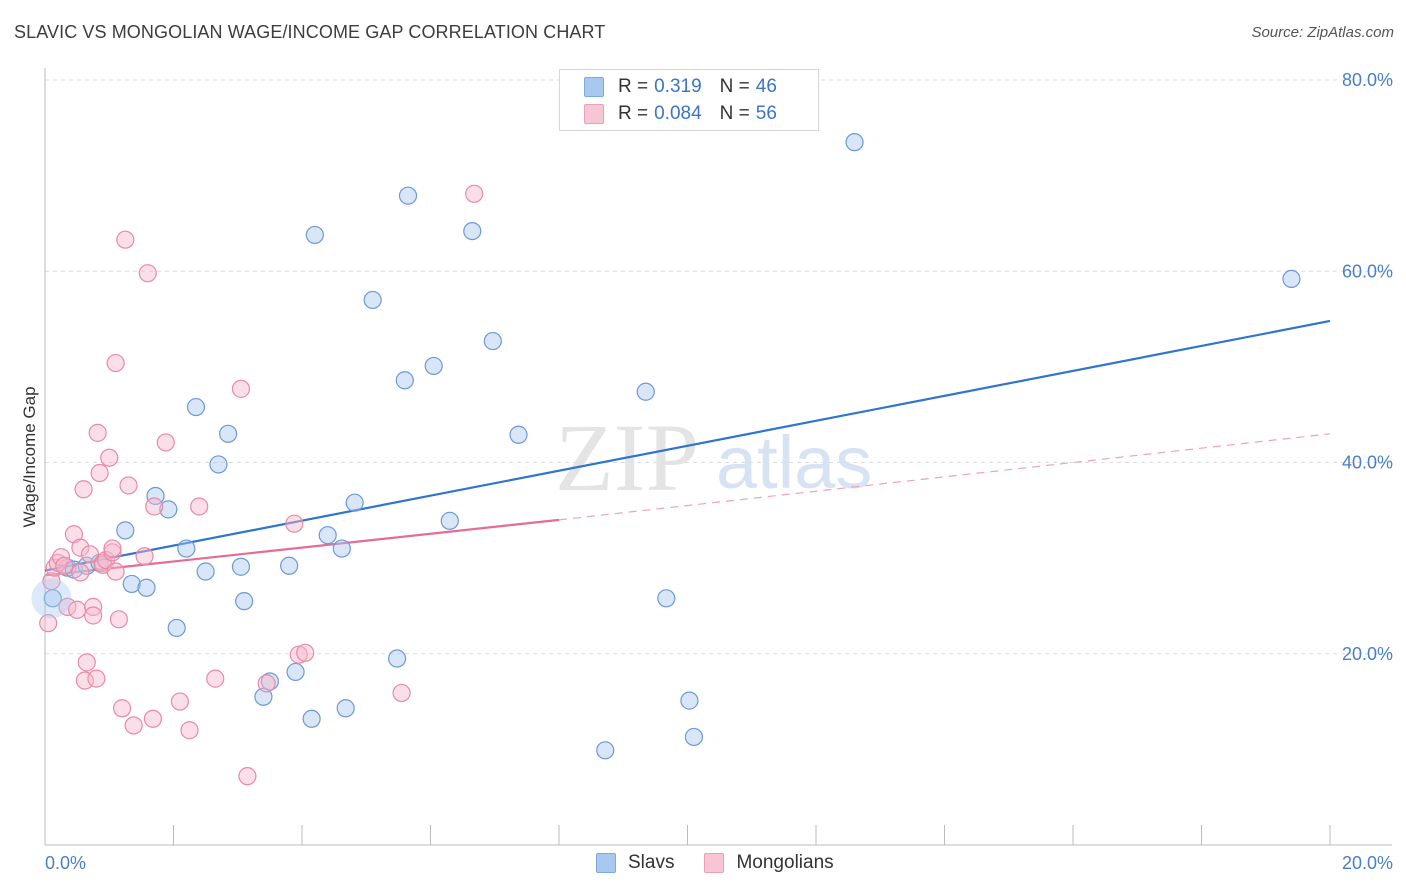  Describe the element at coordinates (606, 863) in the screenshot. I see `series-swatch-slavs` at that location.